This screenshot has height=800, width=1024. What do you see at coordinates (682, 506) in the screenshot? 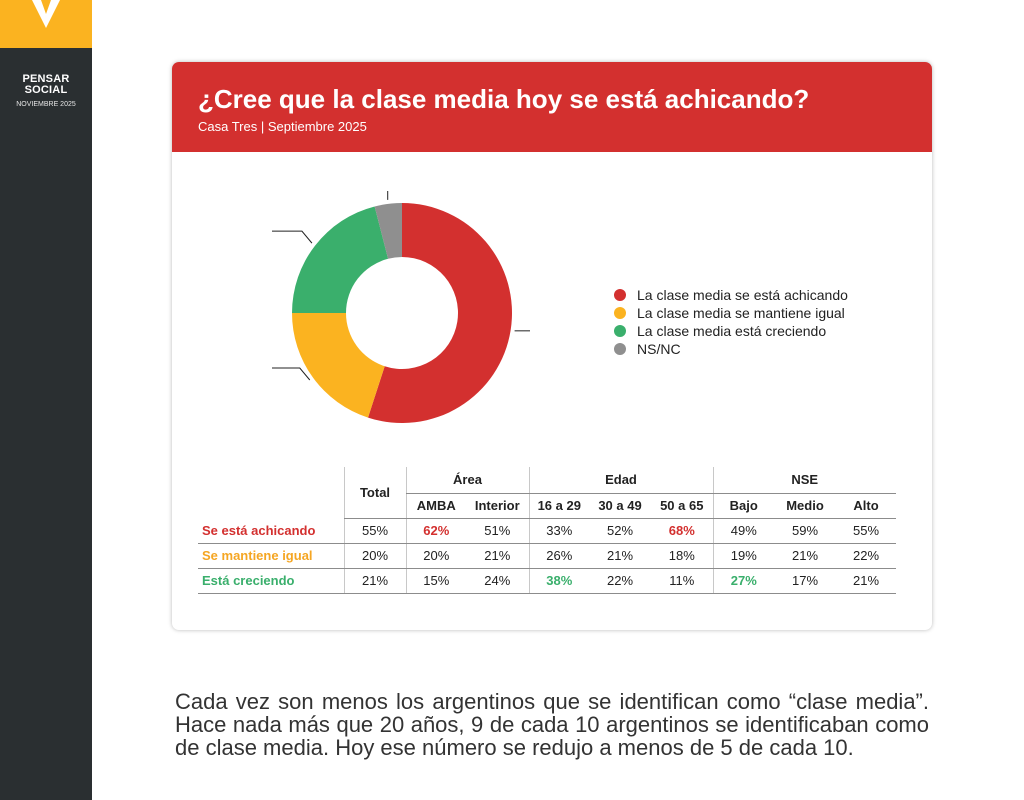
I see `table-column-header: 50 a 65` at bounding box center [682, 506].